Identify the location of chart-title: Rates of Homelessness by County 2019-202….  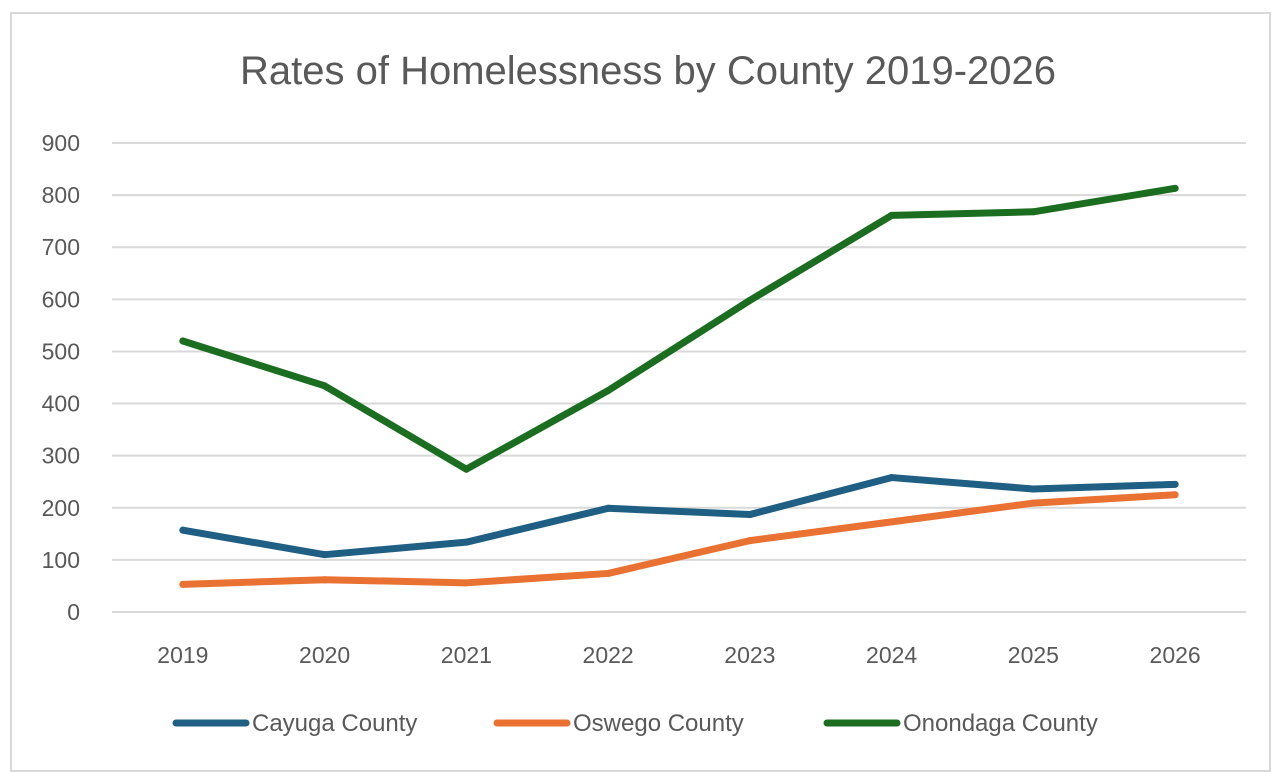
(648, 71).